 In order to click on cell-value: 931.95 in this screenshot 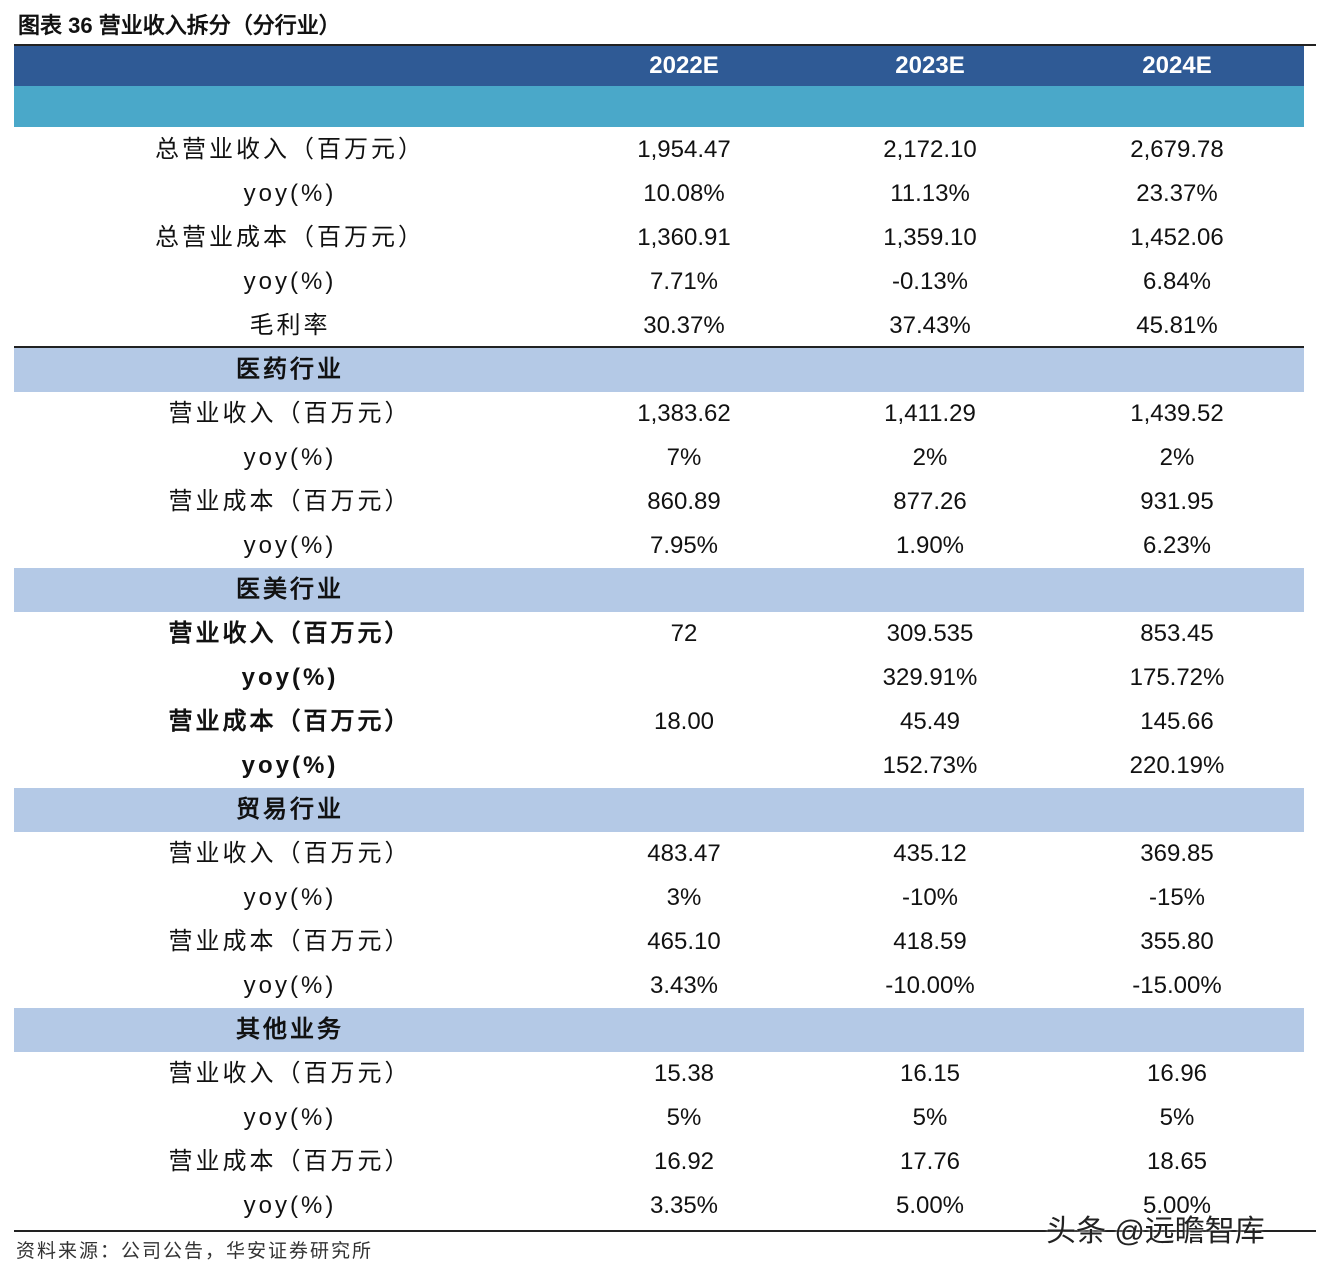, I will do `click(1177, 501)`.